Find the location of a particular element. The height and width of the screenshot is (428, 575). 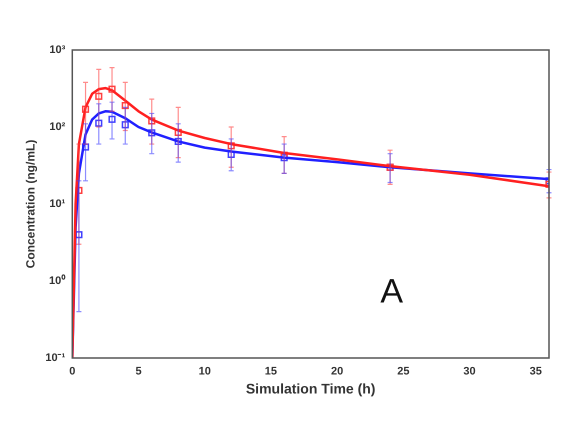

annotation: A is located at coordinates (392, 291).